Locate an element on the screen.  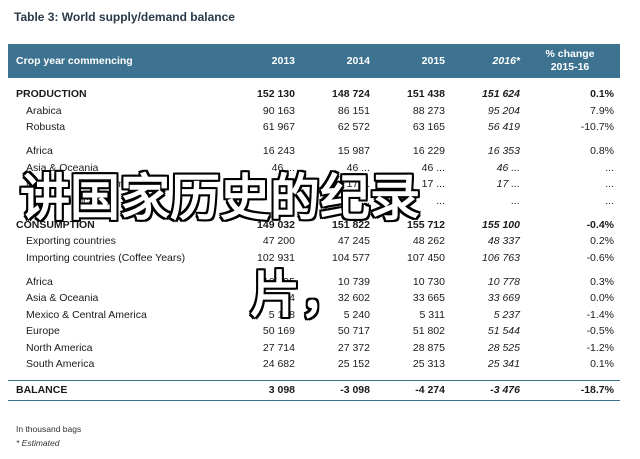
cell-value: 62 572 is located at coordinates (353, 126).